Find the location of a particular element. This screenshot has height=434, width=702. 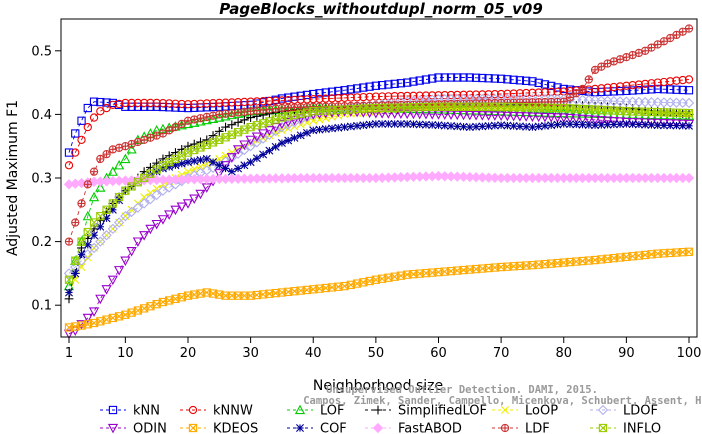

legend-item-ldf: LDF is located at coordinates (521, 428).